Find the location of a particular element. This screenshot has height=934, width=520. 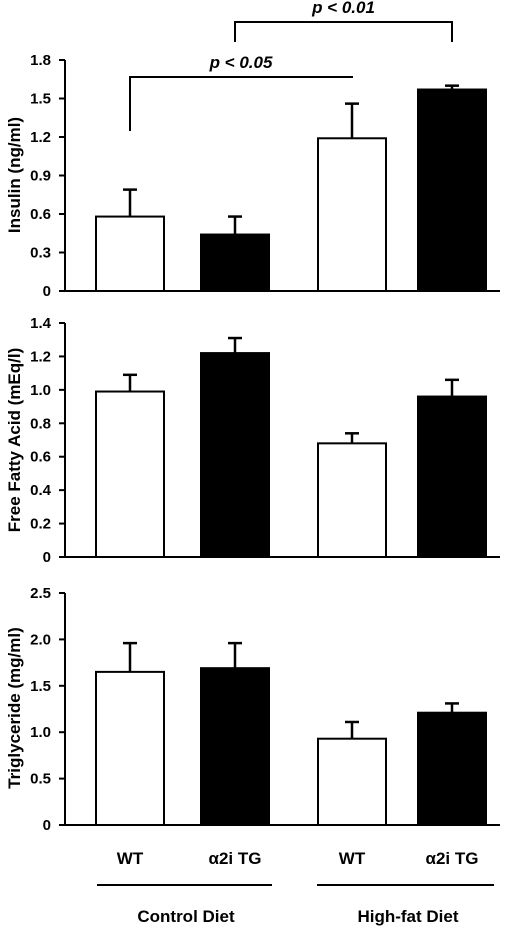

y-tick-label: 0.8 is located at coordinates (40, 423).